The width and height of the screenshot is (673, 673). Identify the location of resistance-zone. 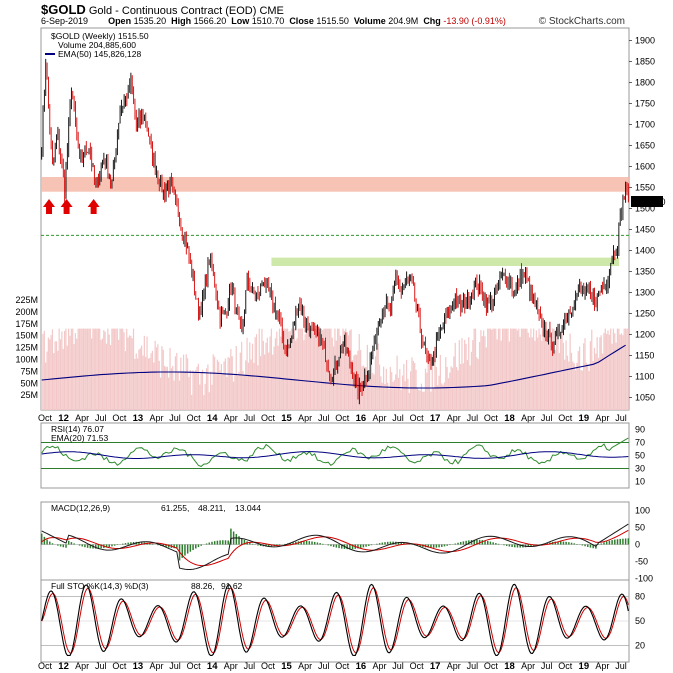
(335, 184).